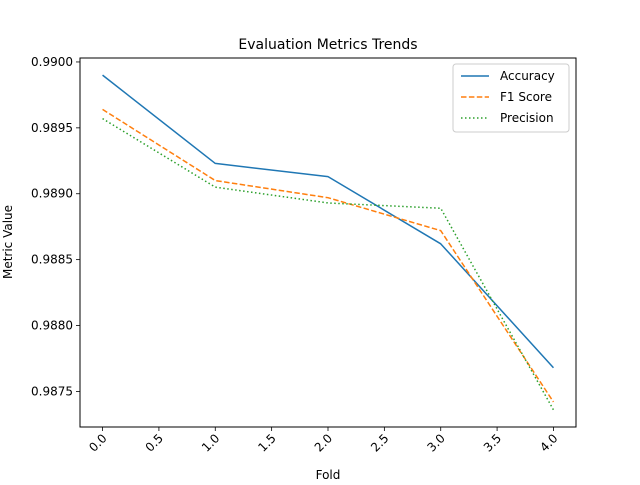 This screenshot has height=485, width=640. What do you see at coordinates (435, 442) in the screenshot?
I see `x-tick-label: 3.0` at bounding box center [435, 442].